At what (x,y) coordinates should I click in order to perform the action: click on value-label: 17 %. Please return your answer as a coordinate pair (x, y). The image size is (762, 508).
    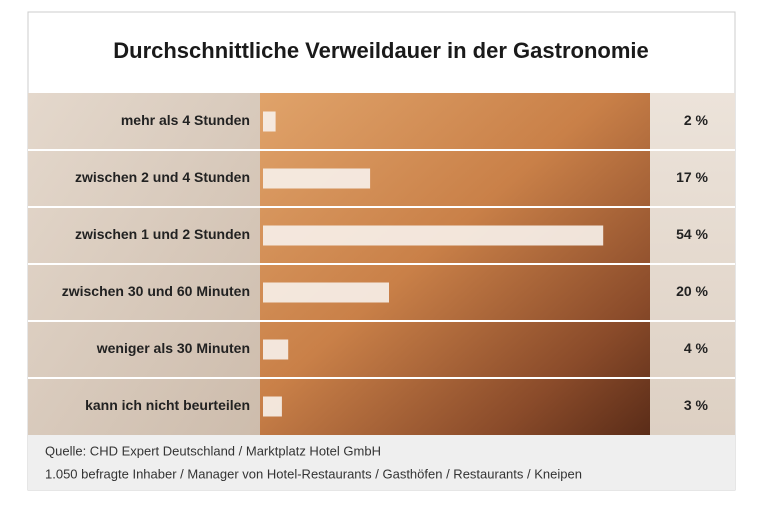
    Looking at the image, I should click on (692, 177).